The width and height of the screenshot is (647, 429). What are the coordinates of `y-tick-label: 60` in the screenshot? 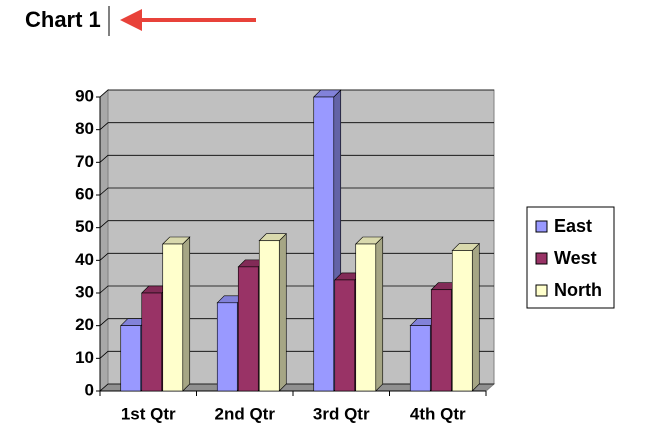 It's located at (84, 193).